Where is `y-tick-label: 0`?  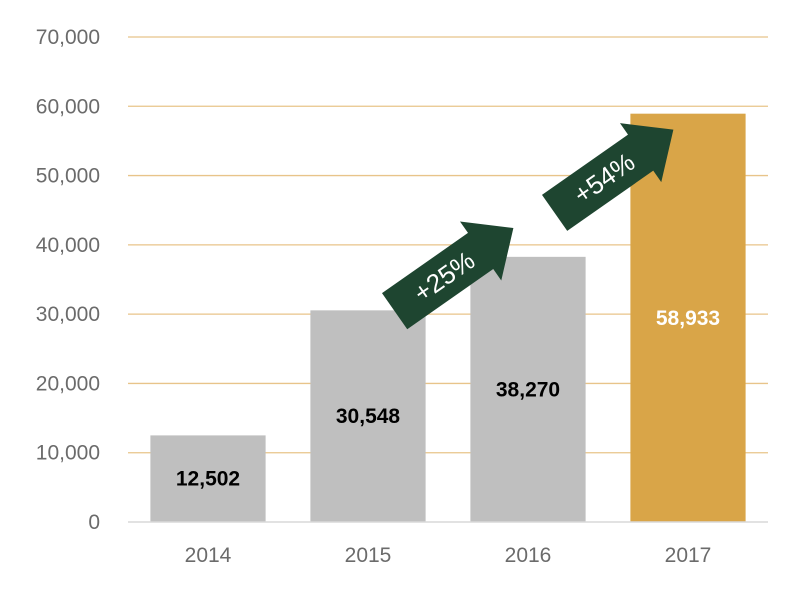
y-tick-label: 0 is located at coordinates (94, 522).